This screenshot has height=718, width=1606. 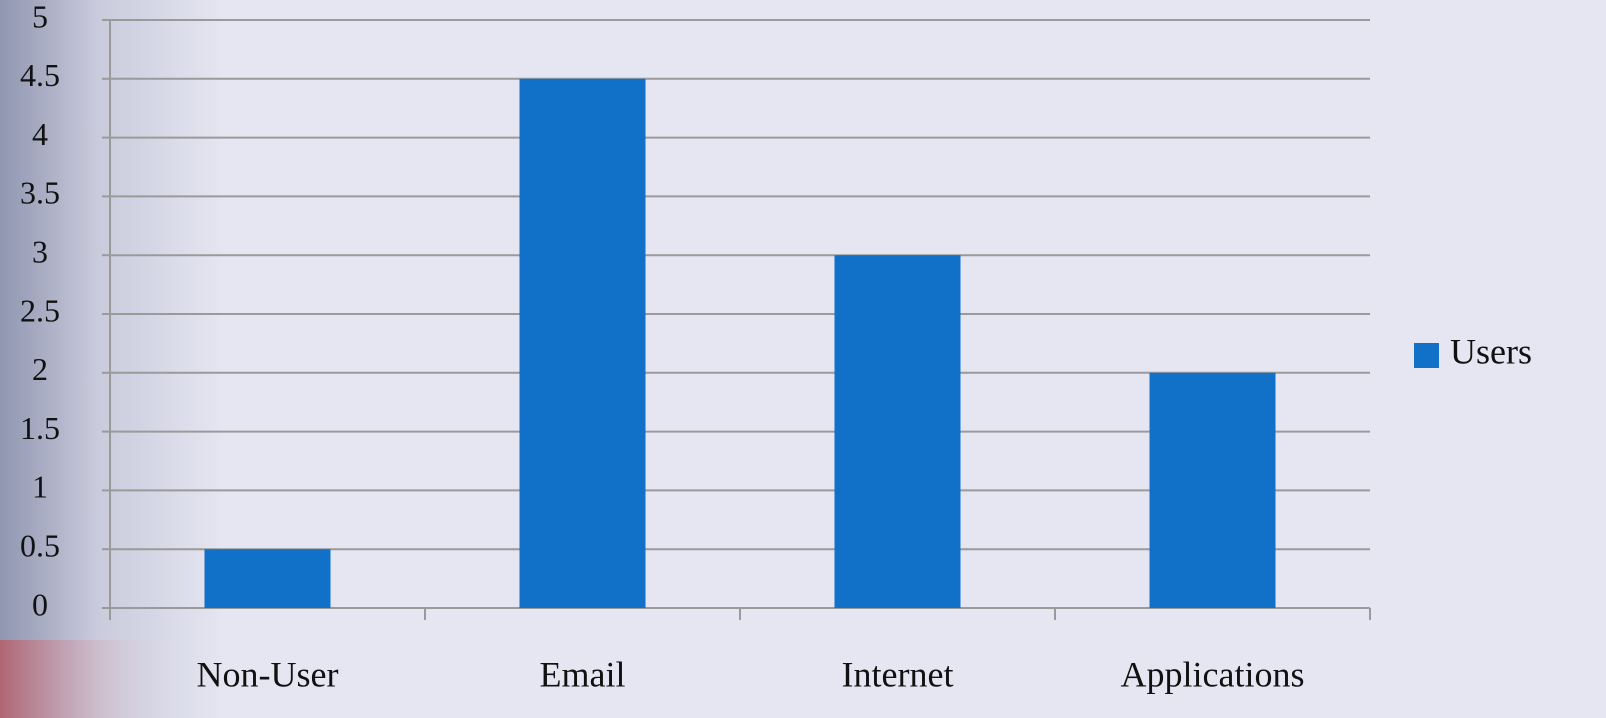 What do you see at coordinates (40, 546) in the screenshot?
I see `y-tick-label: 0.5` at bounding box center [40, 546].